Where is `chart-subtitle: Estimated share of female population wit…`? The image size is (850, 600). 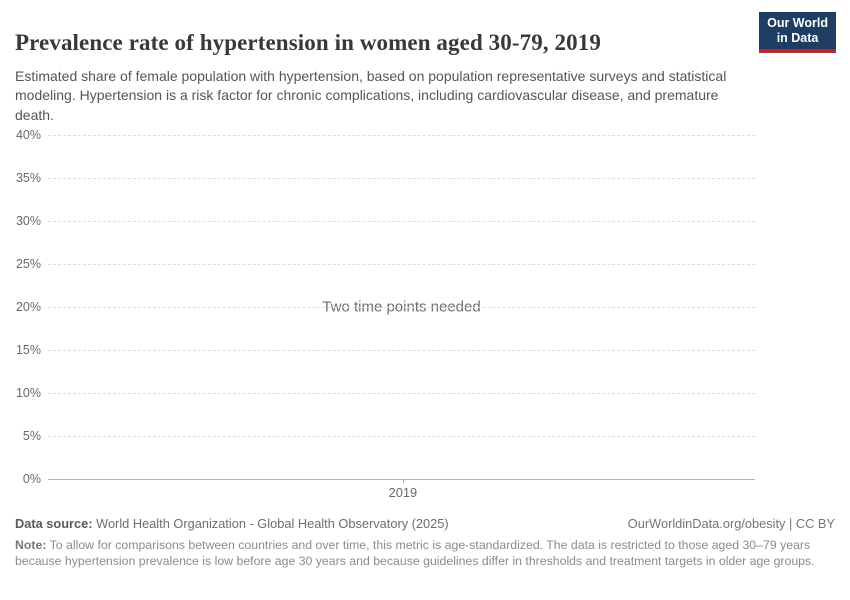 chart-subtitle: Estimated share of female population wit… is located at coordinates (371, 95).